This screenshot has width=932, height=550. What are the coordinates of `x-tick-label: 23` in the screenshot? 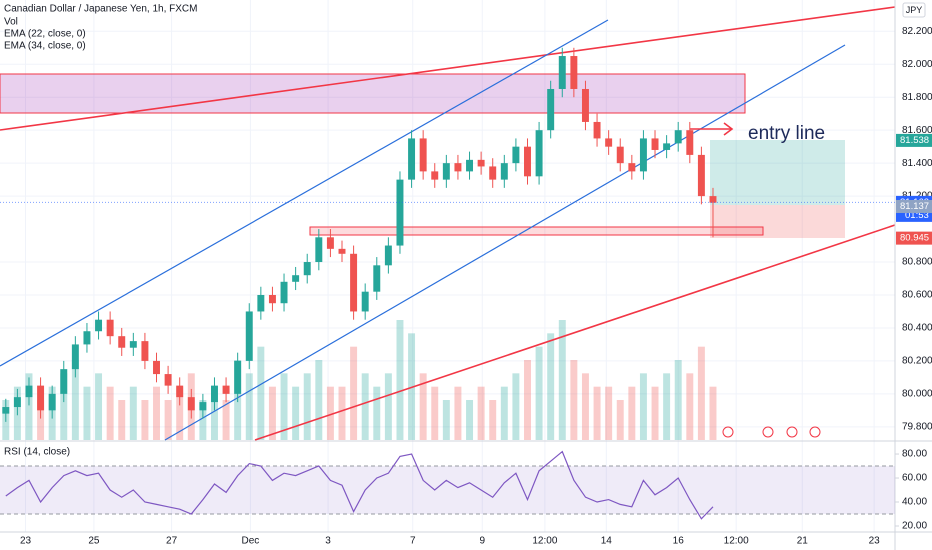 It's located at (875, 541).